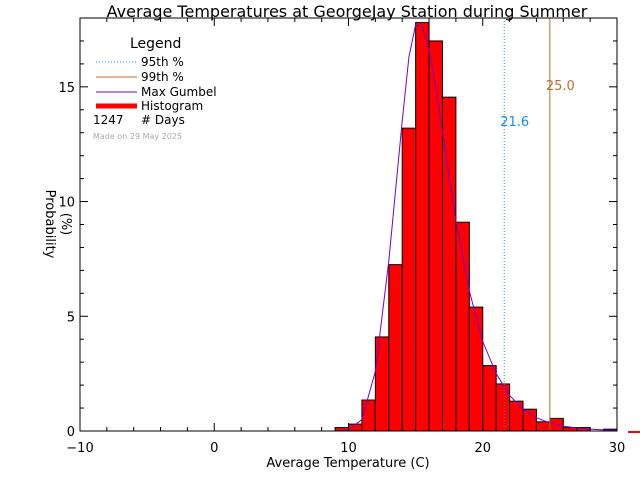  I want to click on y-axis-label: Probability, so click(49, 224).